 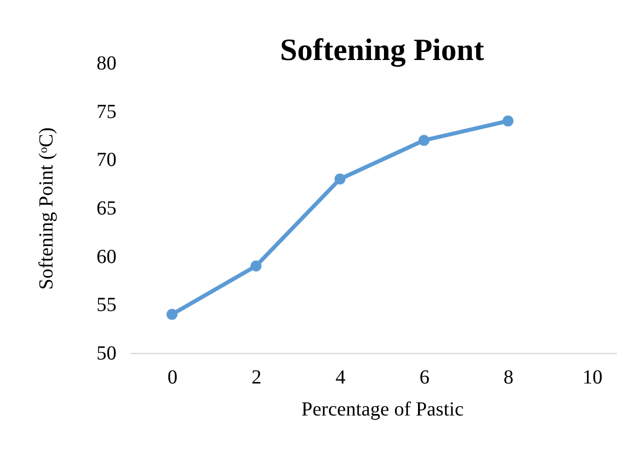 I want to click on x-tick-label: 0, so click(x=173, y=377).